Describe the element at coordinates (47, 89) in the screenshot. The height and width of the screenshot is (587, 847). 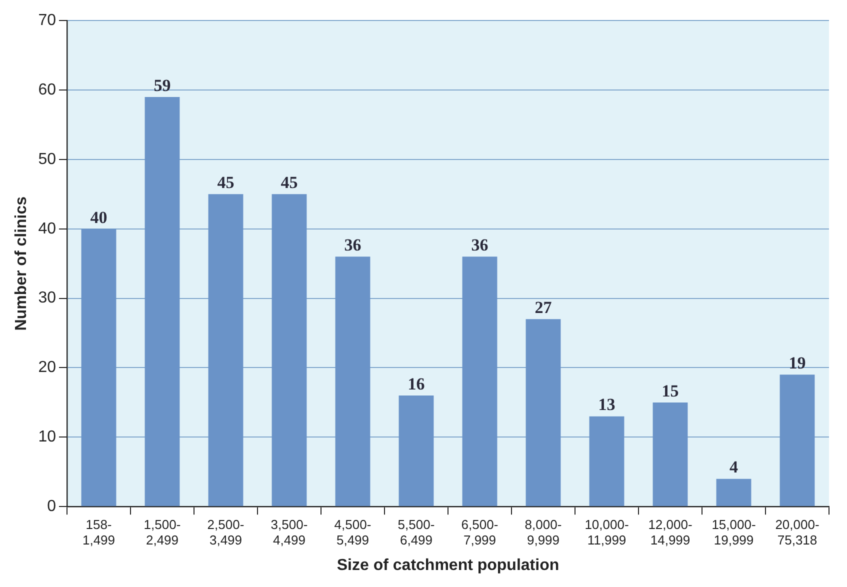
I see `y-tick-label: 60` at that location.